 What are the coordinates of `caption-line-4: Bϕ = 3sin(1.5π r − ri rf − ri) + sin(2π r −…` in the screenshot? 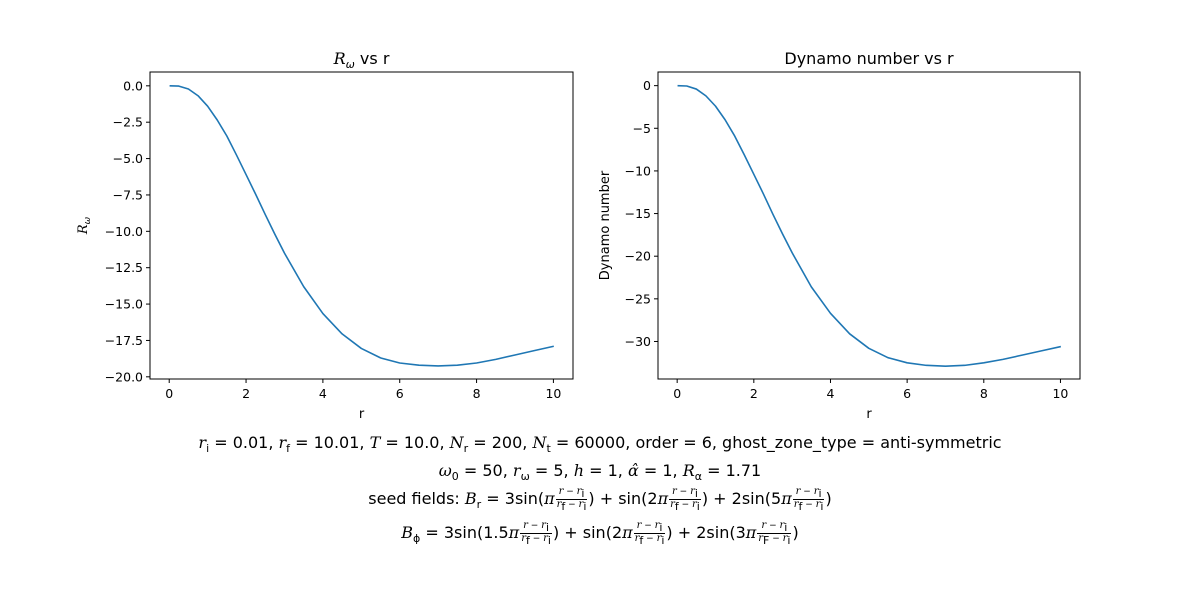 It's located at (600, 533).